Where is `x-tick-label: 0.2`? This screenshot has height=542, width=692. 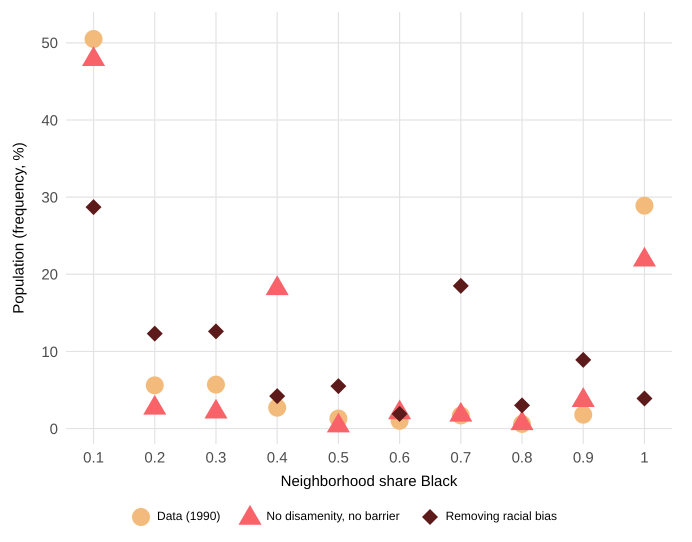
x-tick-label: 0.2 is located at coordinates (155, 458).